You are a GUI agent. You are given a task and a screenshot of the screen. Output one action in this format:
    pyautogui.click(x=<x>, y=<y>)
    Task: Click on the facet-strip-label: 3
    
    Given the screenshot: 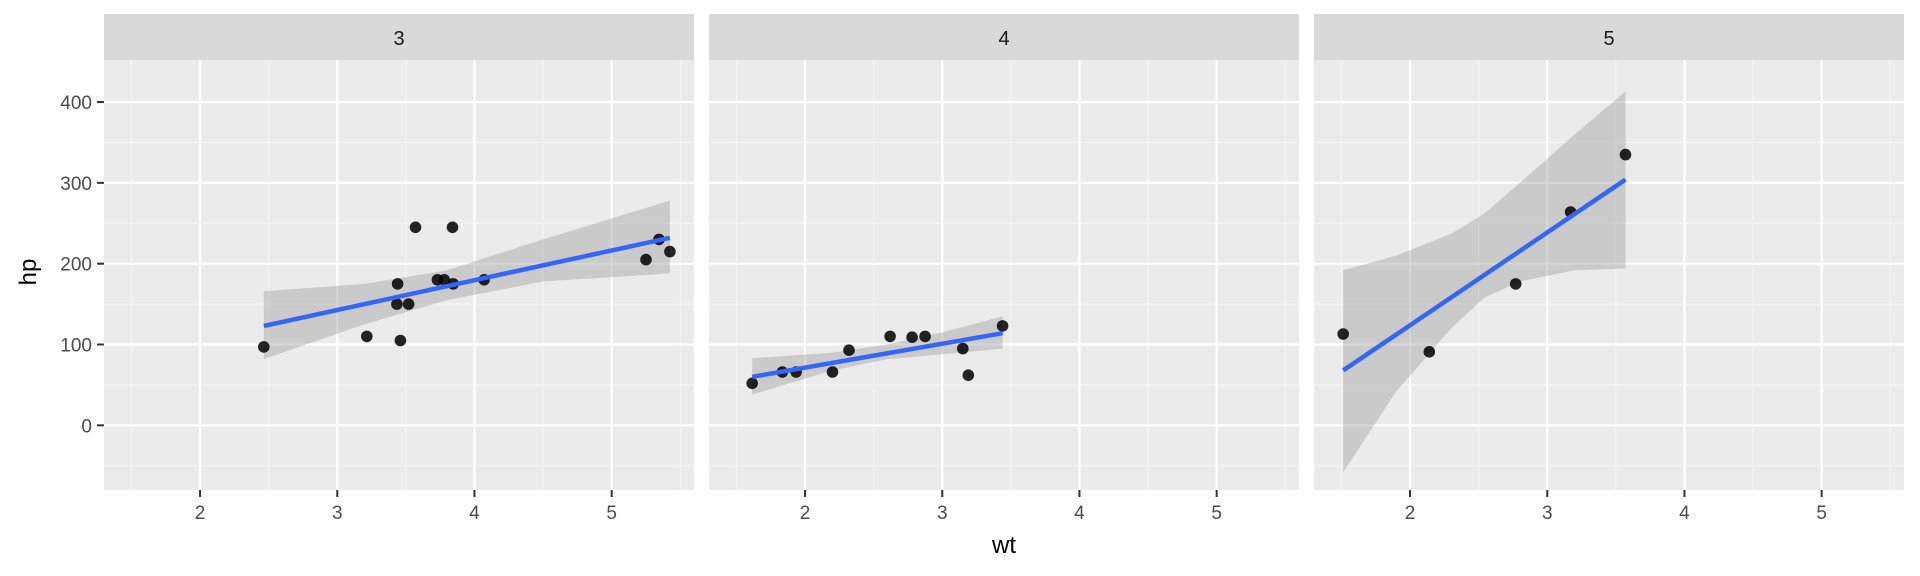 What is the action you would take?
    pyautogui.click(x=398, y=39)
    